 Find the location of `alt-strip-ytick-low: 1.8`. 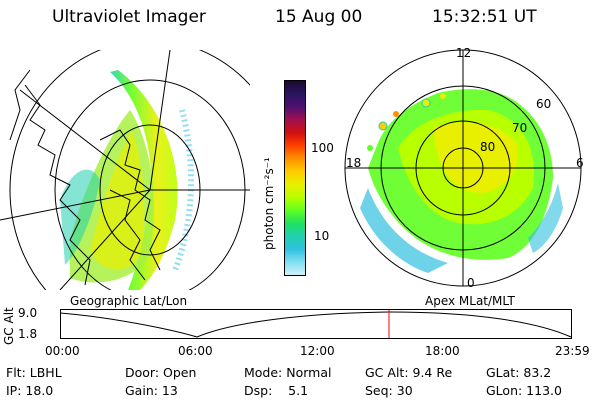

alt-strip-ytick-low: 1.8 is located at coordinates (28, 334).